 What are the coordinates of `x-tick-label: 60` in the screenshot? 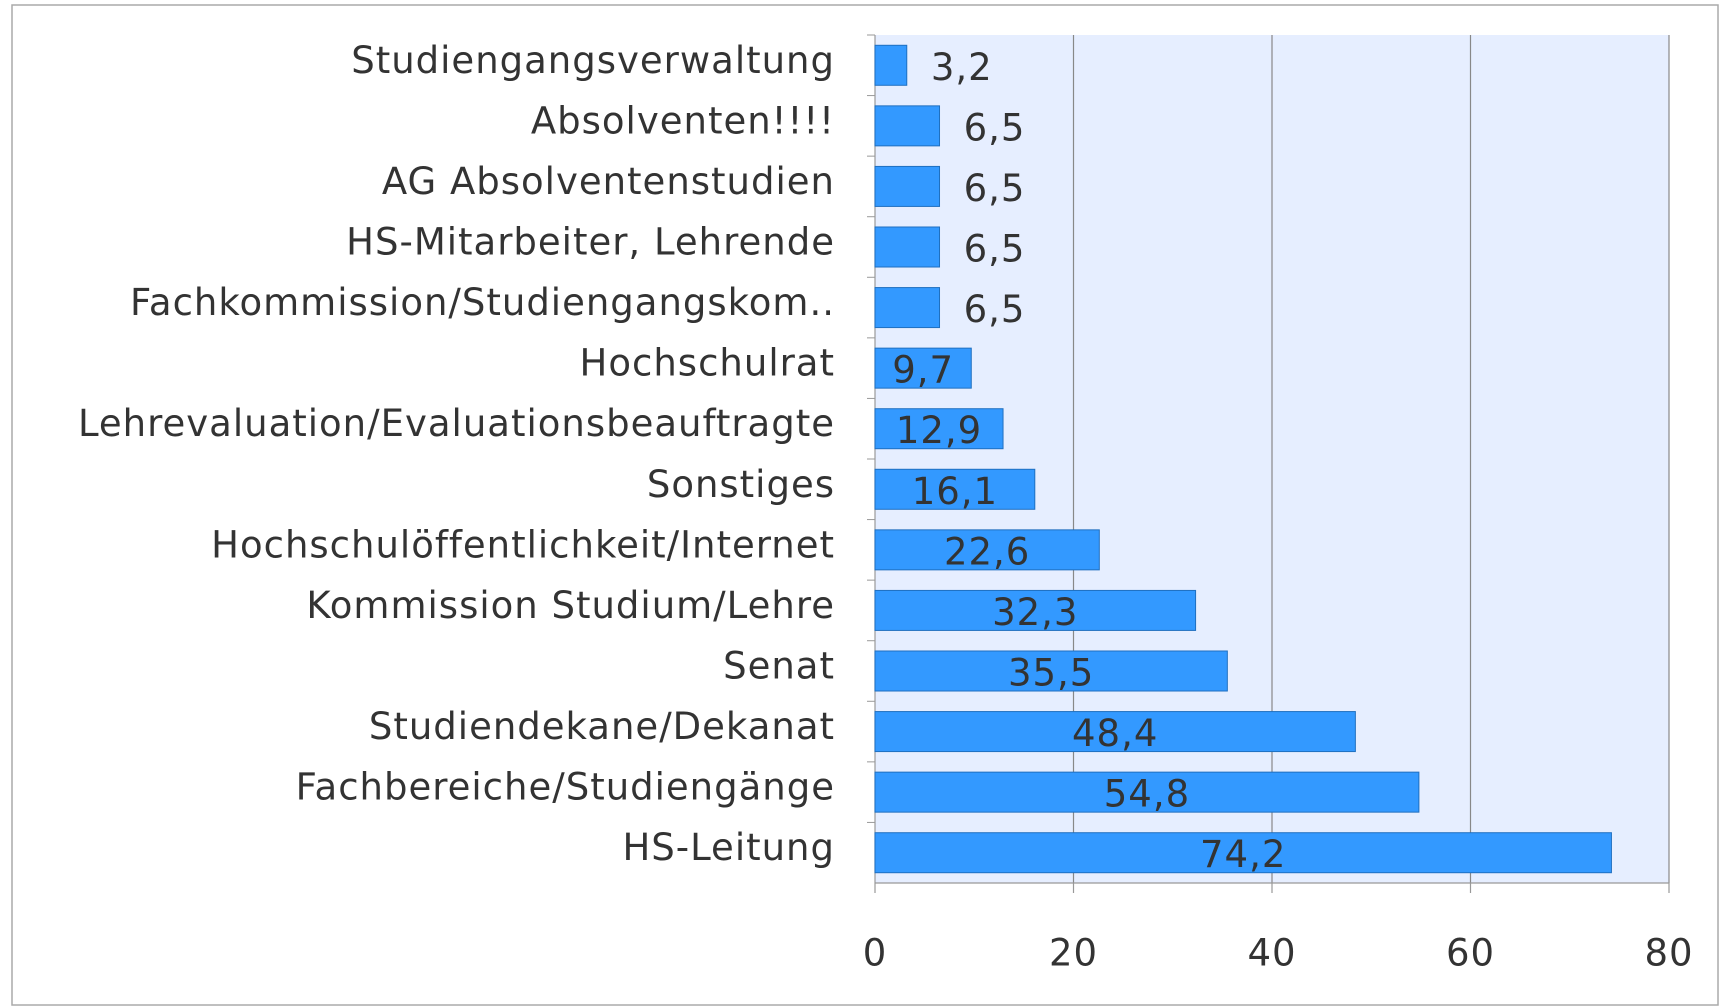 It's located at (1470, 953).